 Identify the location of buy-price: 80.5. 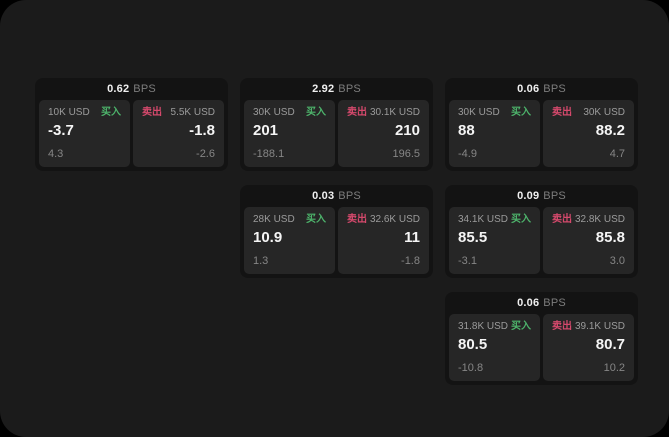
(473, 344).